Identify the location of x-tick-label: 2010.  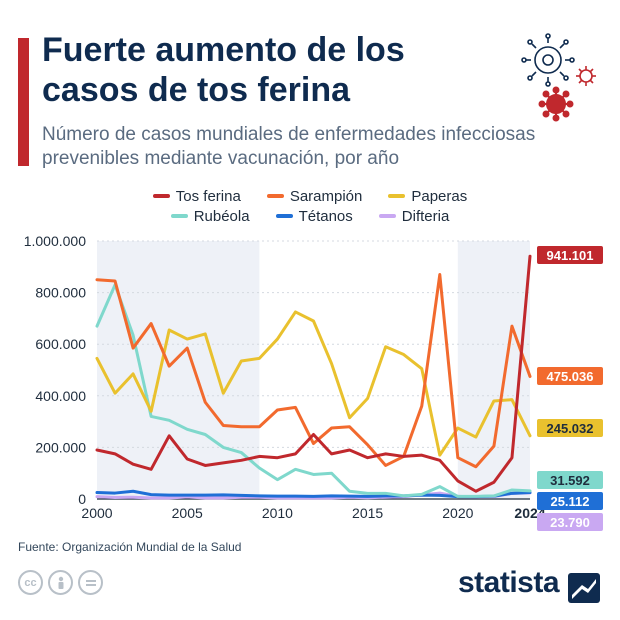
(277, 513).